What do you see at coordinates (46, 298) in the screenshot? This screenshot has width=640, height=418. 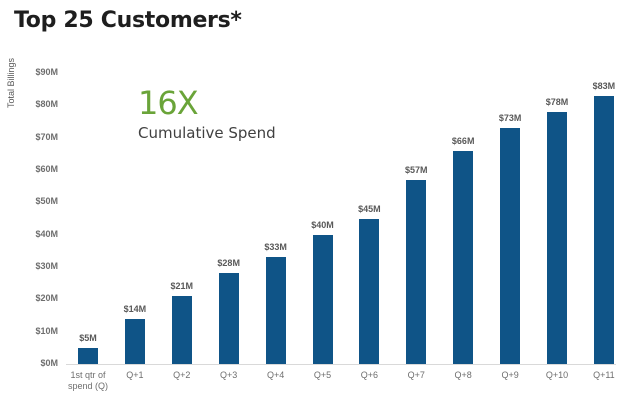 I see `y-tick-label: $20M` at bounding box center [46, 298].